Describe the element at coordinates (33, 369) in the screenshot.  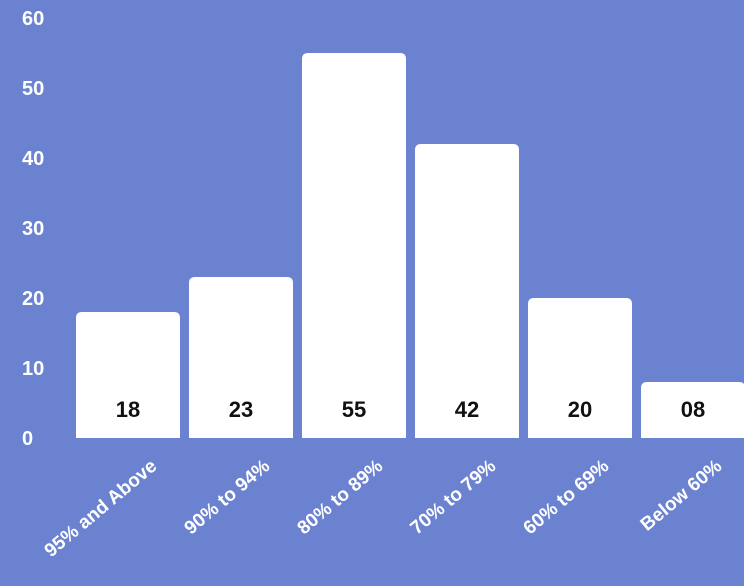
I see `y-tick-label: 10` at that location.